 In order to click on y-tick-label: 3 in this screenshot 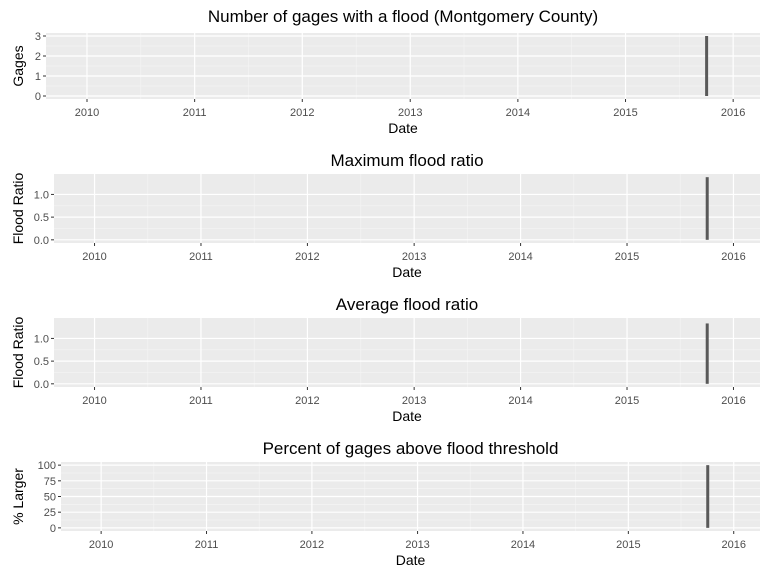, I will do `click(38, 37)`.